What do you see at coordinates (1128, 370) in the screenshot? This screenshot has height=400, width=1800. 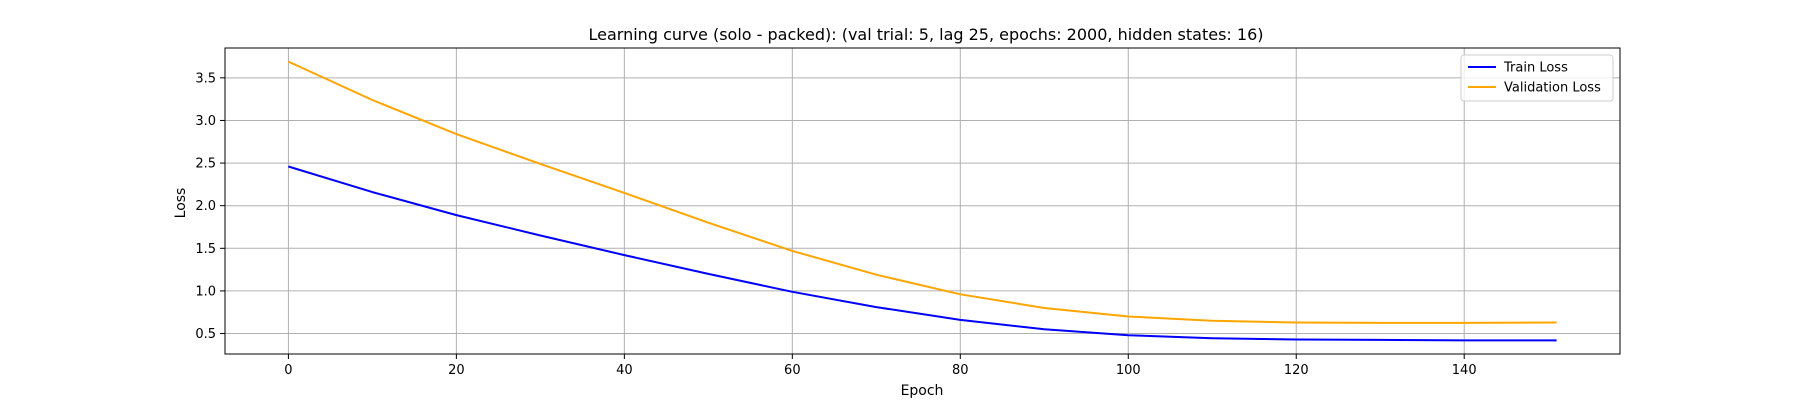 I see `x-tick-label: 100` at bounding box center [1128, 370].